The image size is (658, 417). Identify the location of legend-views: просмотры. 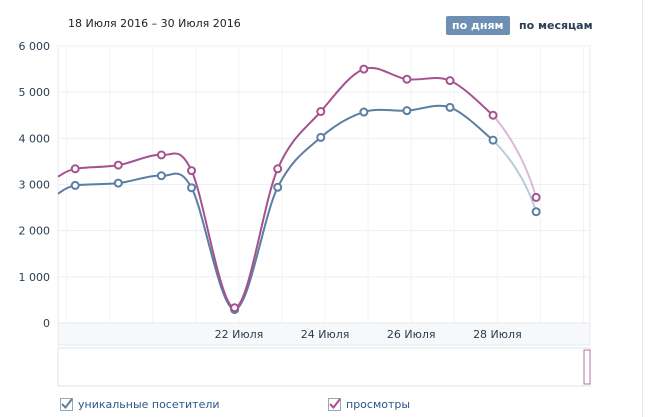
(369, 404).